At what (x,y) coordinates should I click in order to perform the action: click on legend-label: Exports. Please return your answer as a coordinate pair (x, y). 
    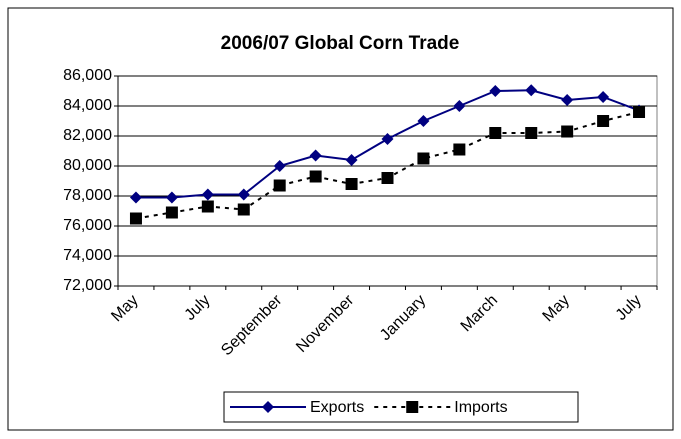
    Looking at the image, I should click on (337, 407).